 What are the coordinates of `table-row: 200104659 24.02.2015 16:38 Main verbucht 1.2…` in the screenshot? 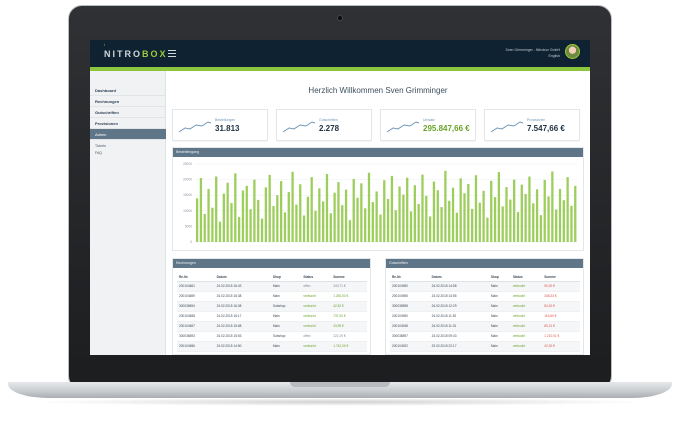 It's located at (272, 296).